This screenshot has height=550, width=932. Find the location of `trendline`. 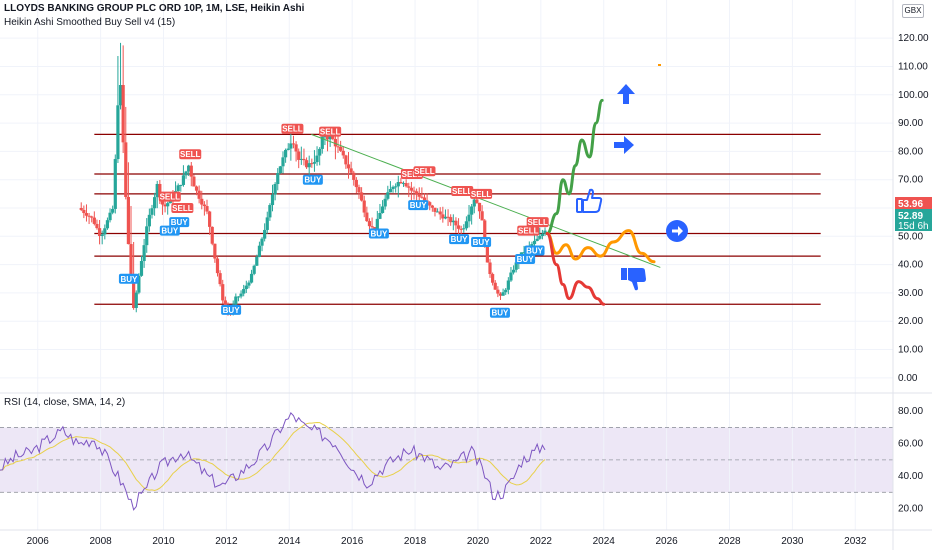

trendline is located at coordinates (486, 200).